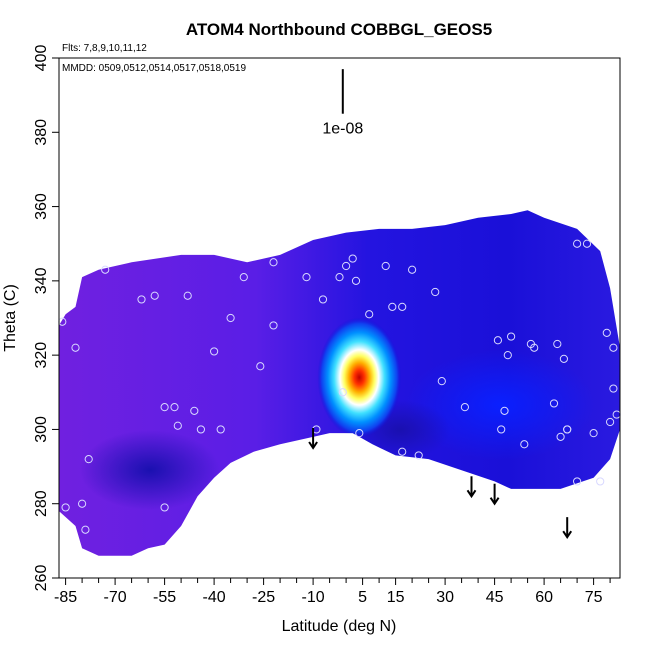 The height and width of the screenshot is (650, 650). Describe the element at coordinates (46, 318) in the screenshot. I see `y-axis: 260 280 300 320 340 360 380 400` at that location.